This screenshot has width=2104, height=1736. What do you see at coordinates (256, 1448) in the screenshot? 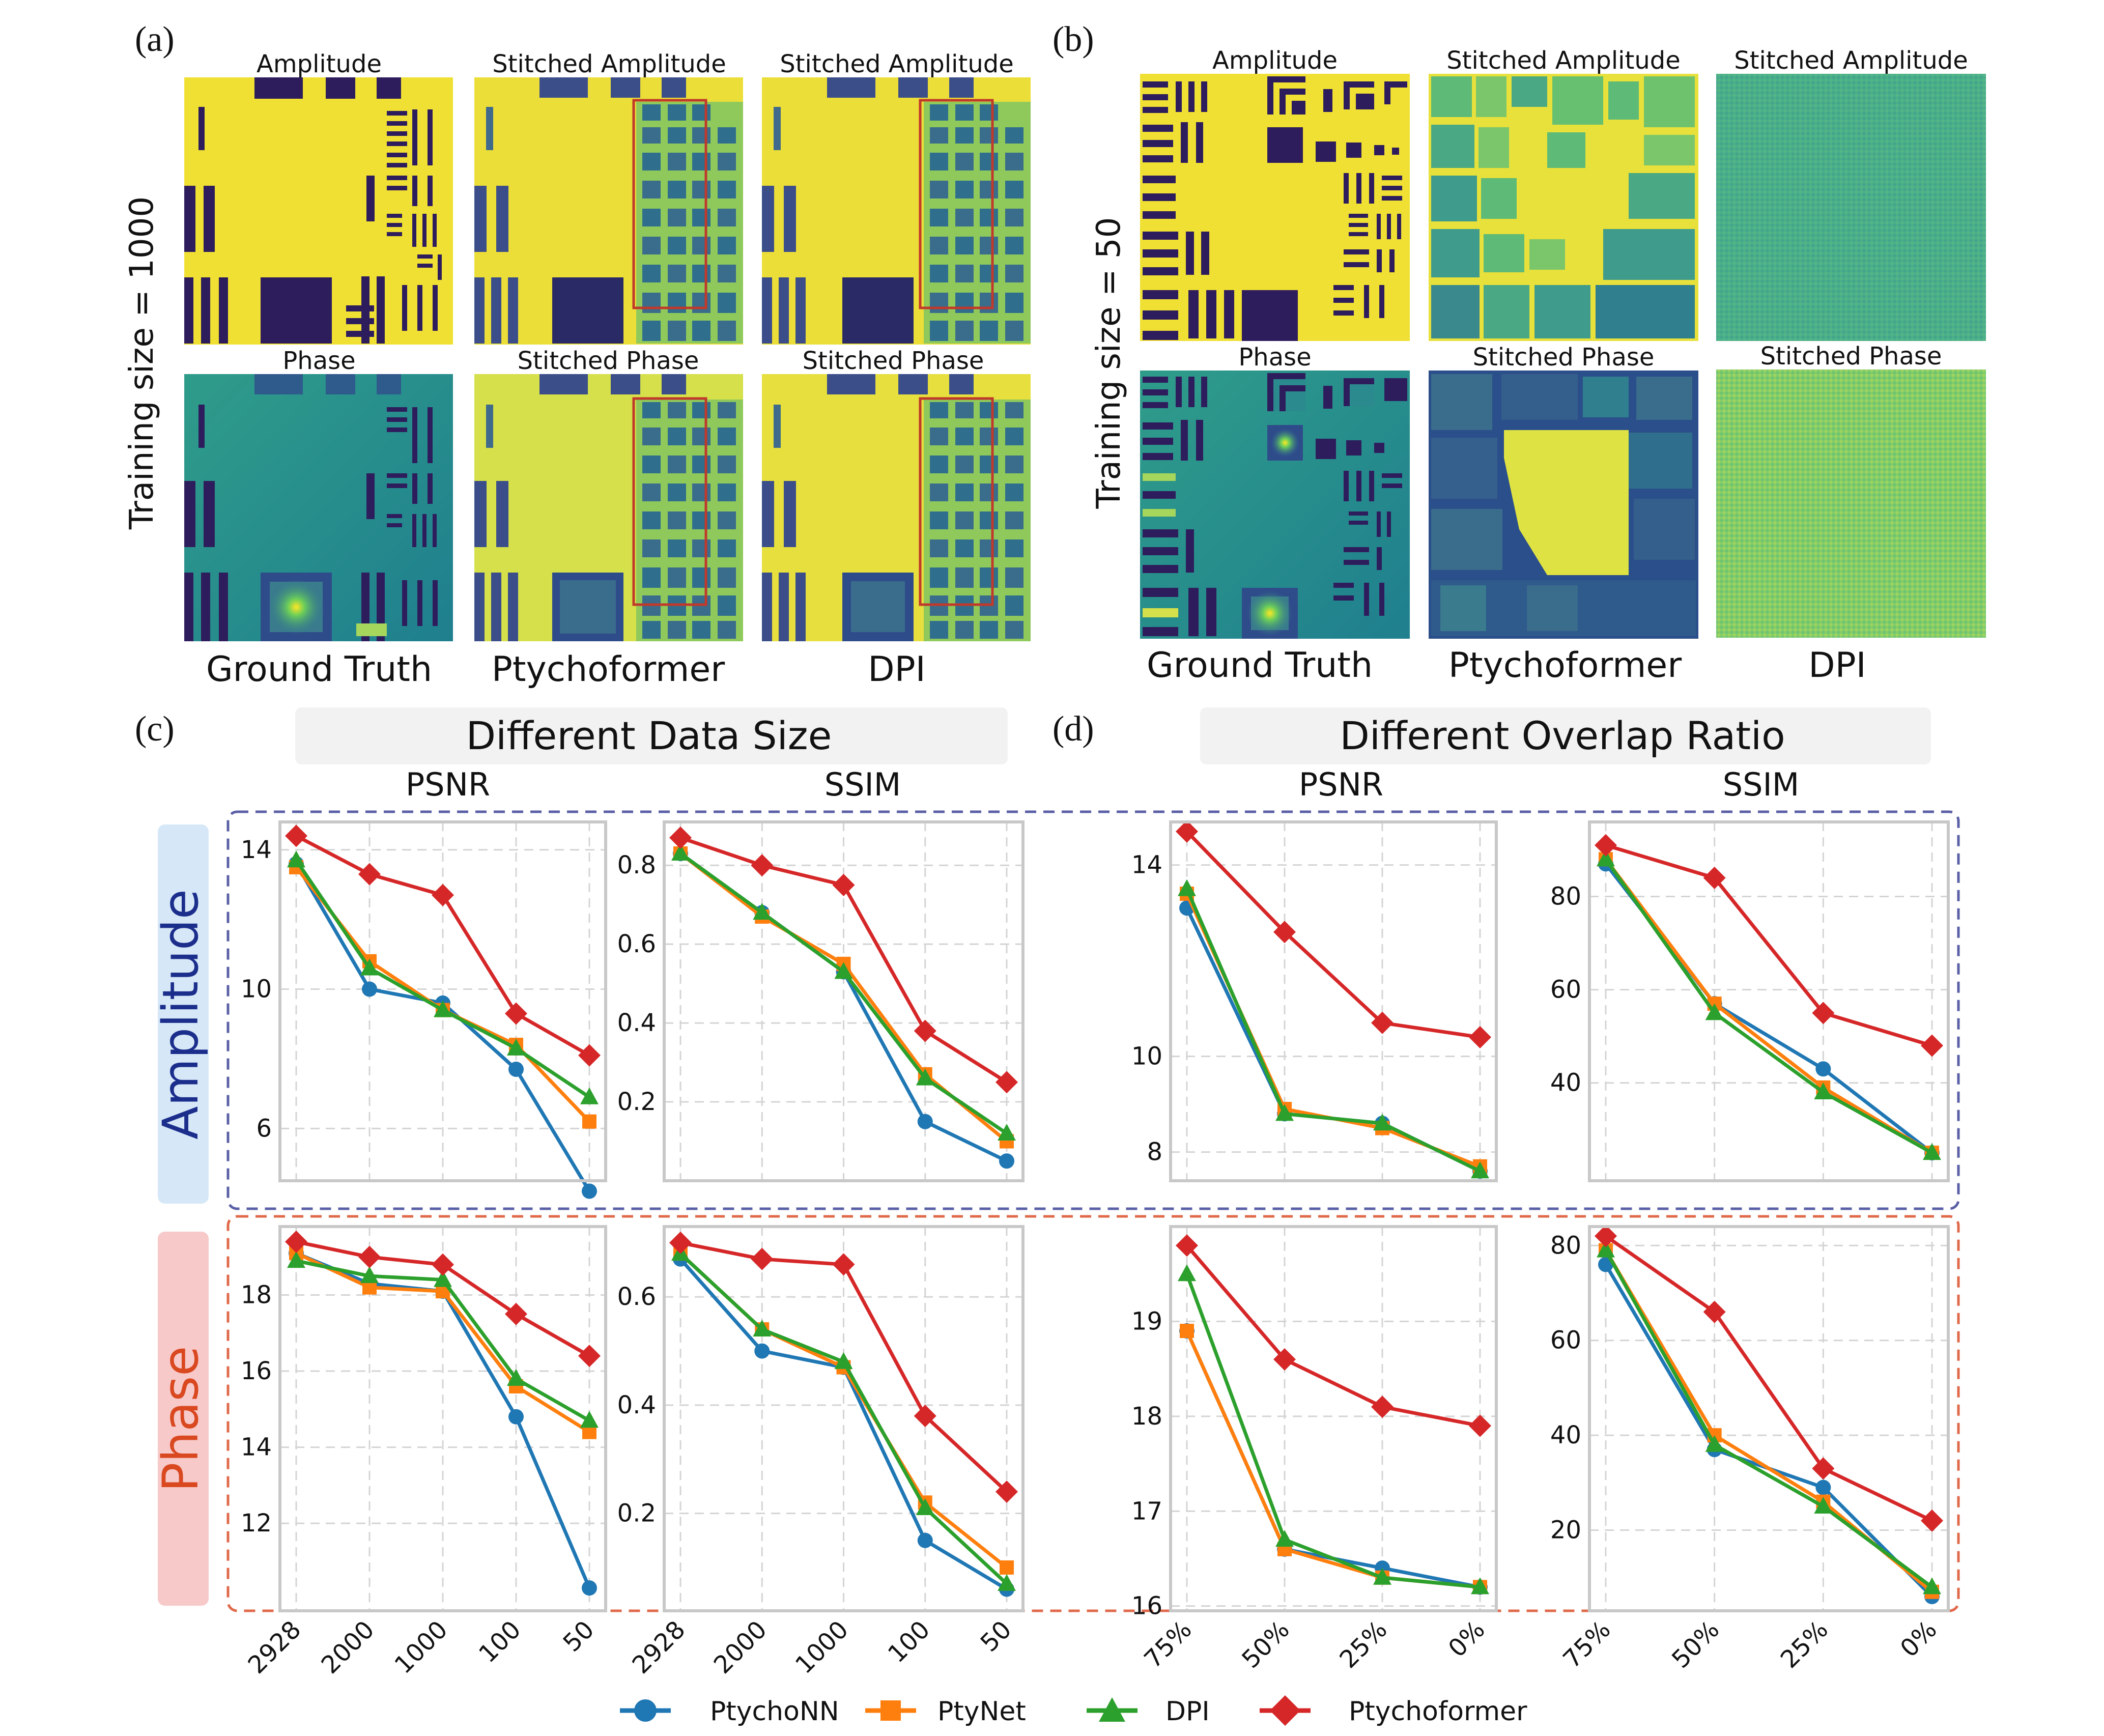
I see `y-tick-label: 14` at bounding box center [256, 1448].